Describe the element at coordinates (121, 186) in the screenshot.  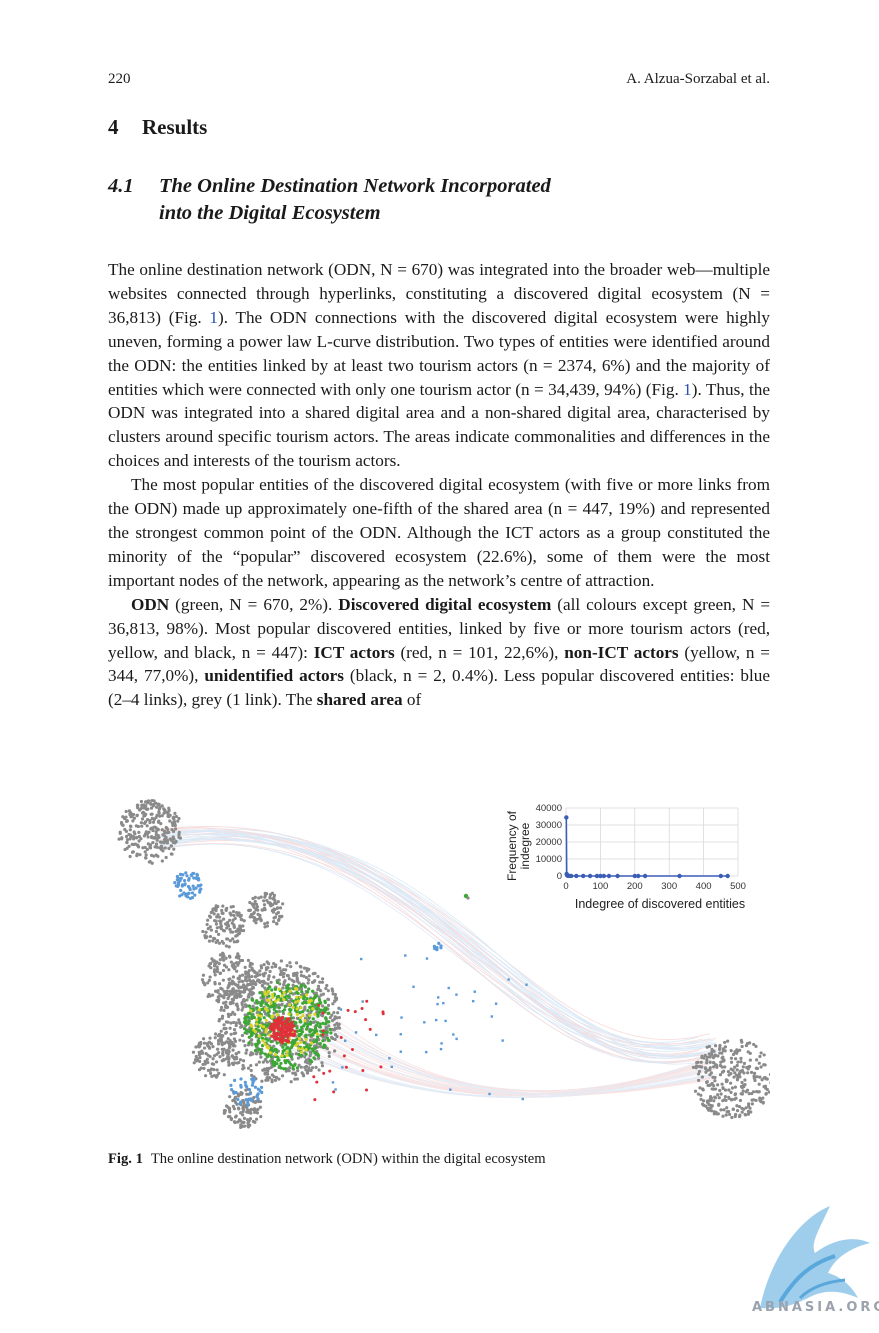
I see `subsection-number: 4.1` at that location.